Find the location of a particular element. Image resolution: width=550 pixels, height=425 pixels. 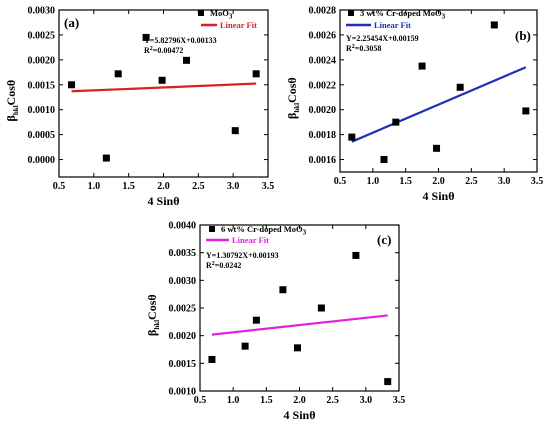

fit-equation: Y=2.25454X+0.00159 is located at coordinates (382, 38).